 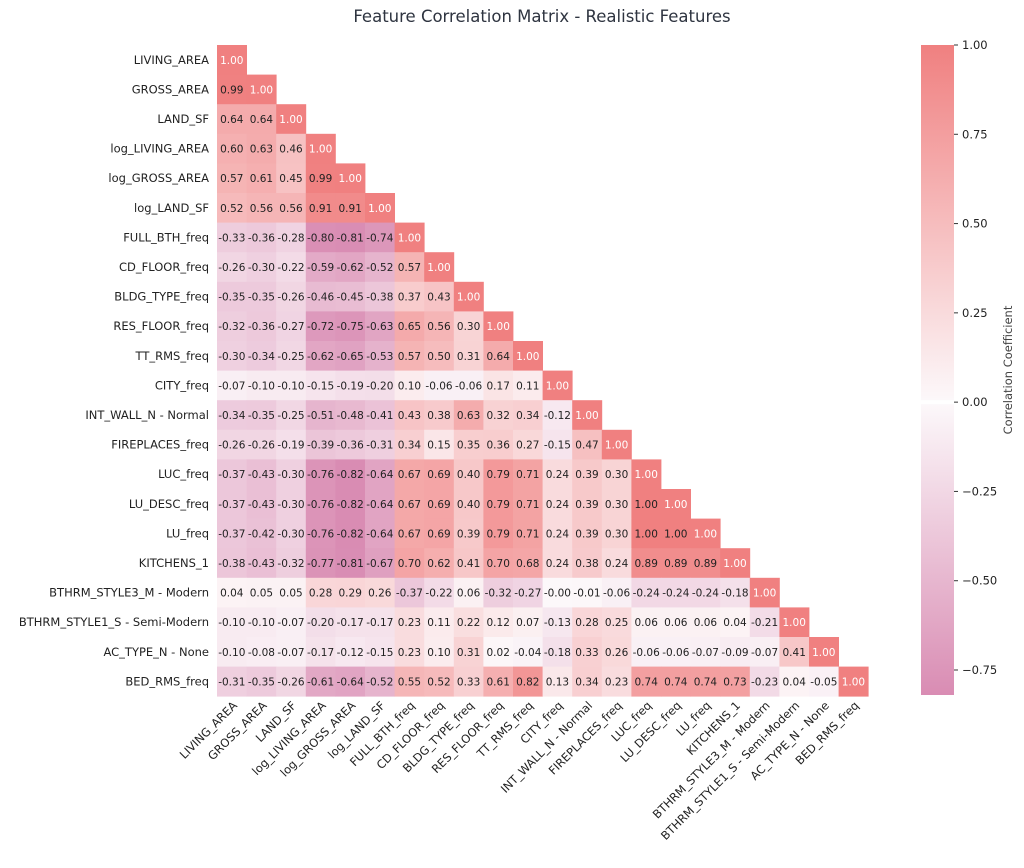 What do you see at coordinates (167, 681) in the screenshot?
I see `row-label: BED_RMS_freq` at bounding box center [167, 681].